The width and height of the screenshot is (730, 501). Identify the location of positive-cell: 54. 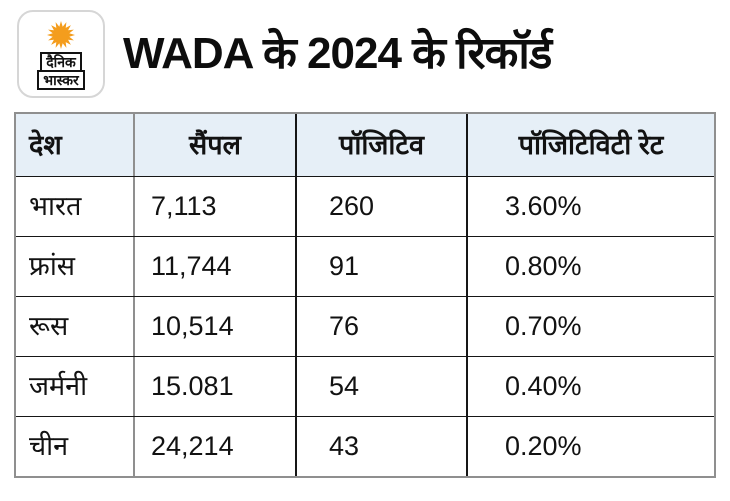
(382, 386).